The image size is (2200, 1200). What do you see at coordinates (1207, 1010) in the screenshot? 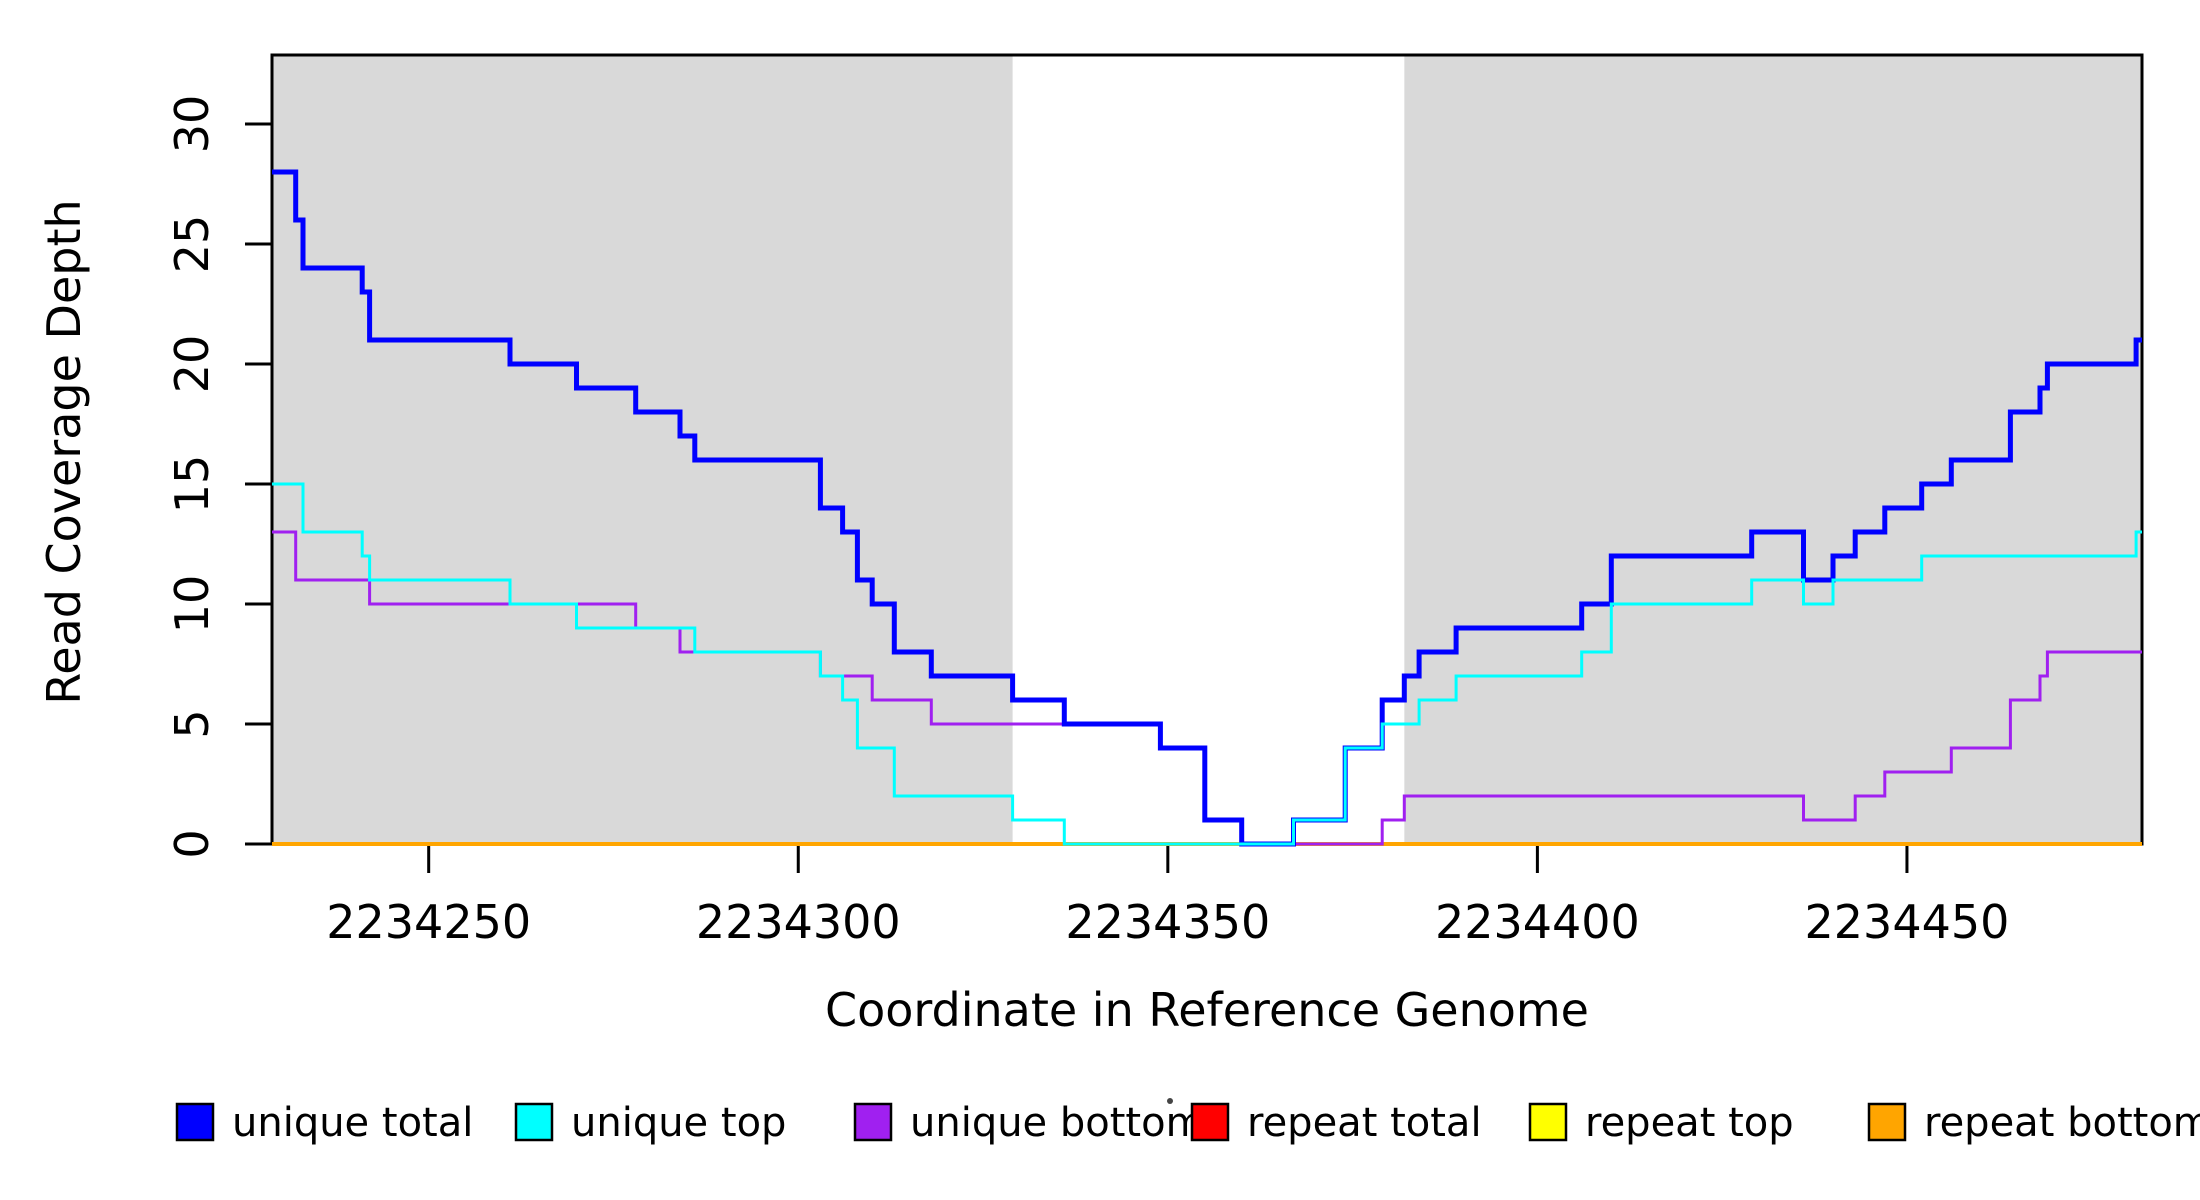
I see `x-axis-title: Coordinate in Reference Genome` at bounding box center [1207, 1010].